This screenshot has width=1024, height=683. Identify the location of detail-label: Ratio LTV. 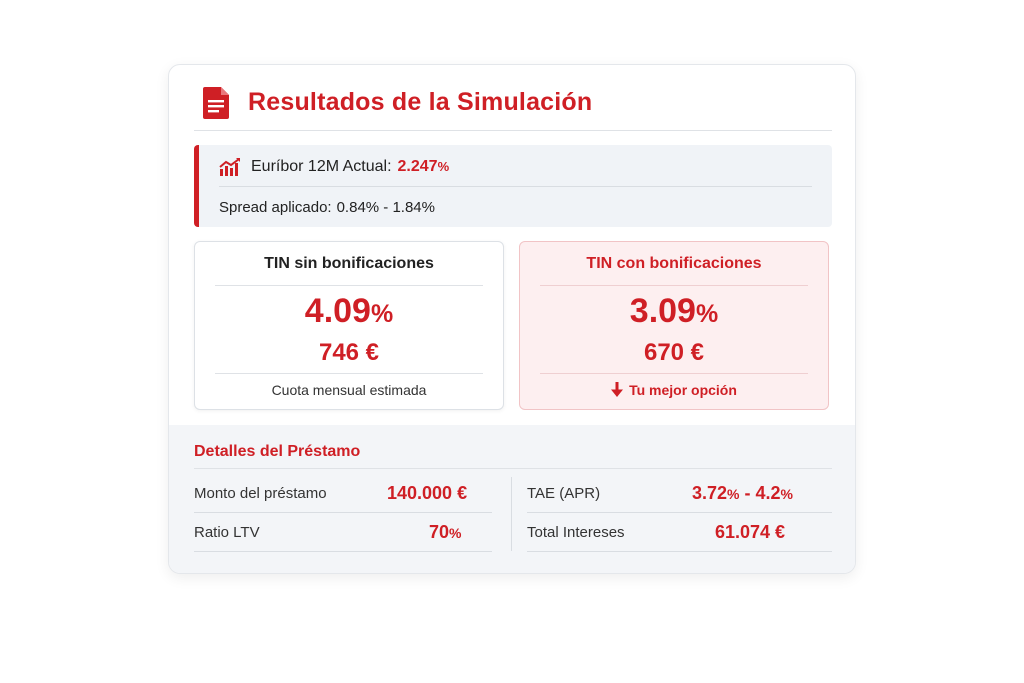
(227, 532).